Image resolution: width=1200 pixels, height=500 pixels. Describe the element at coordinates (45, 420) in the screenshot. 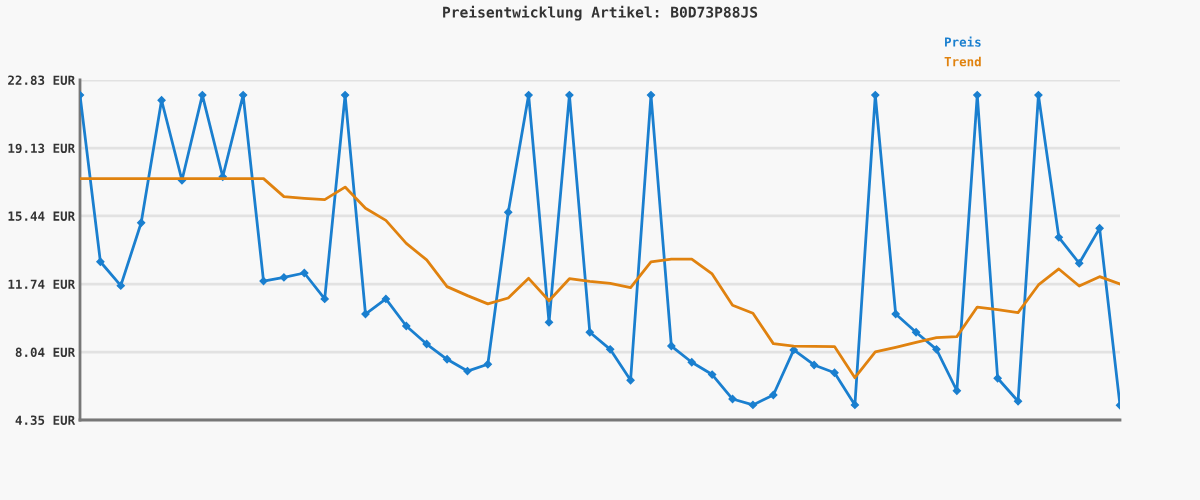

I see `y-tick-label: 4.35 EUR` at that location.